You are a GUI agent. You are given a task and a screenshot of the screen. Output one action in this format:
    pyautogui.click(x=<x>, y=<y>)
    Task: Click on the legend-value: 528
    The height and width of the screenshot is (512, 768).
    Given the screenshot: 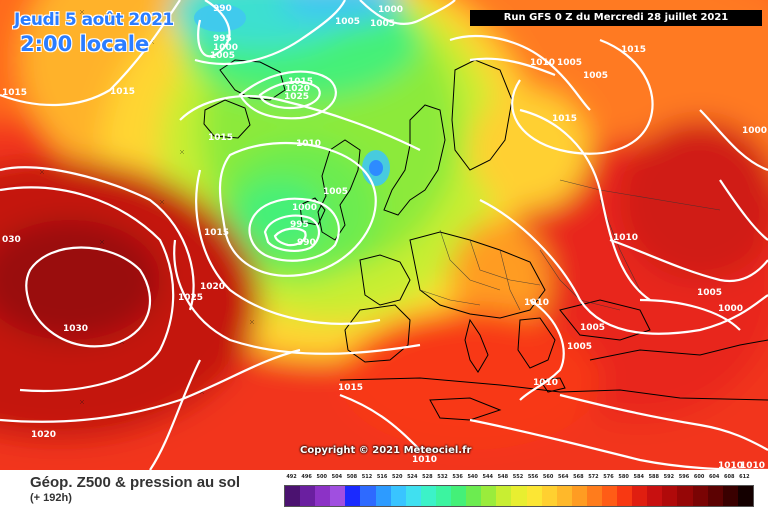 What is the action you would take?
    pyautogui.click(x=427, y=477)
    